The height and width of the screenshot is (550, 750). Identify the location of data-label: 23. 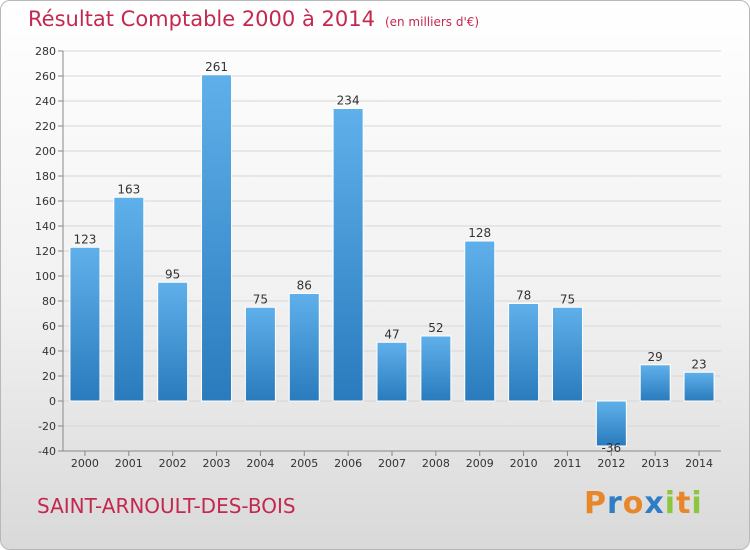
(698, 364).